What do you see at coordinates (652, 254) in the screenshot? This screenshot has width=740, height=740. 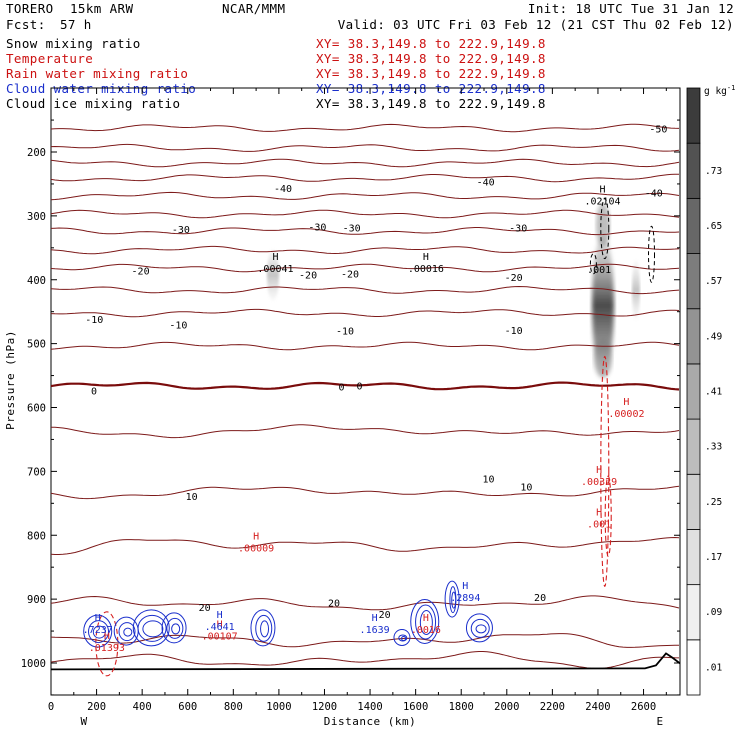 I see `snow-contour` at bounding box center [652, 254].